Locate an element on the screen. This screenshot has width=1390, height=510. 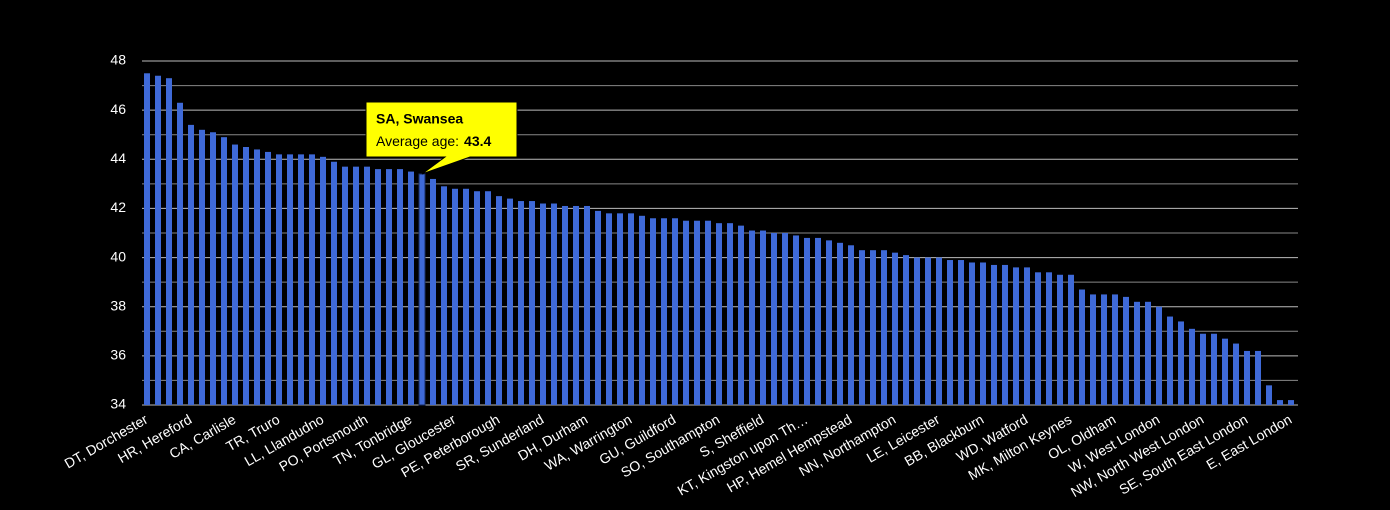
tooltip: SA, Swansea Average age: 43.4 is located at coordinates (441, 138).